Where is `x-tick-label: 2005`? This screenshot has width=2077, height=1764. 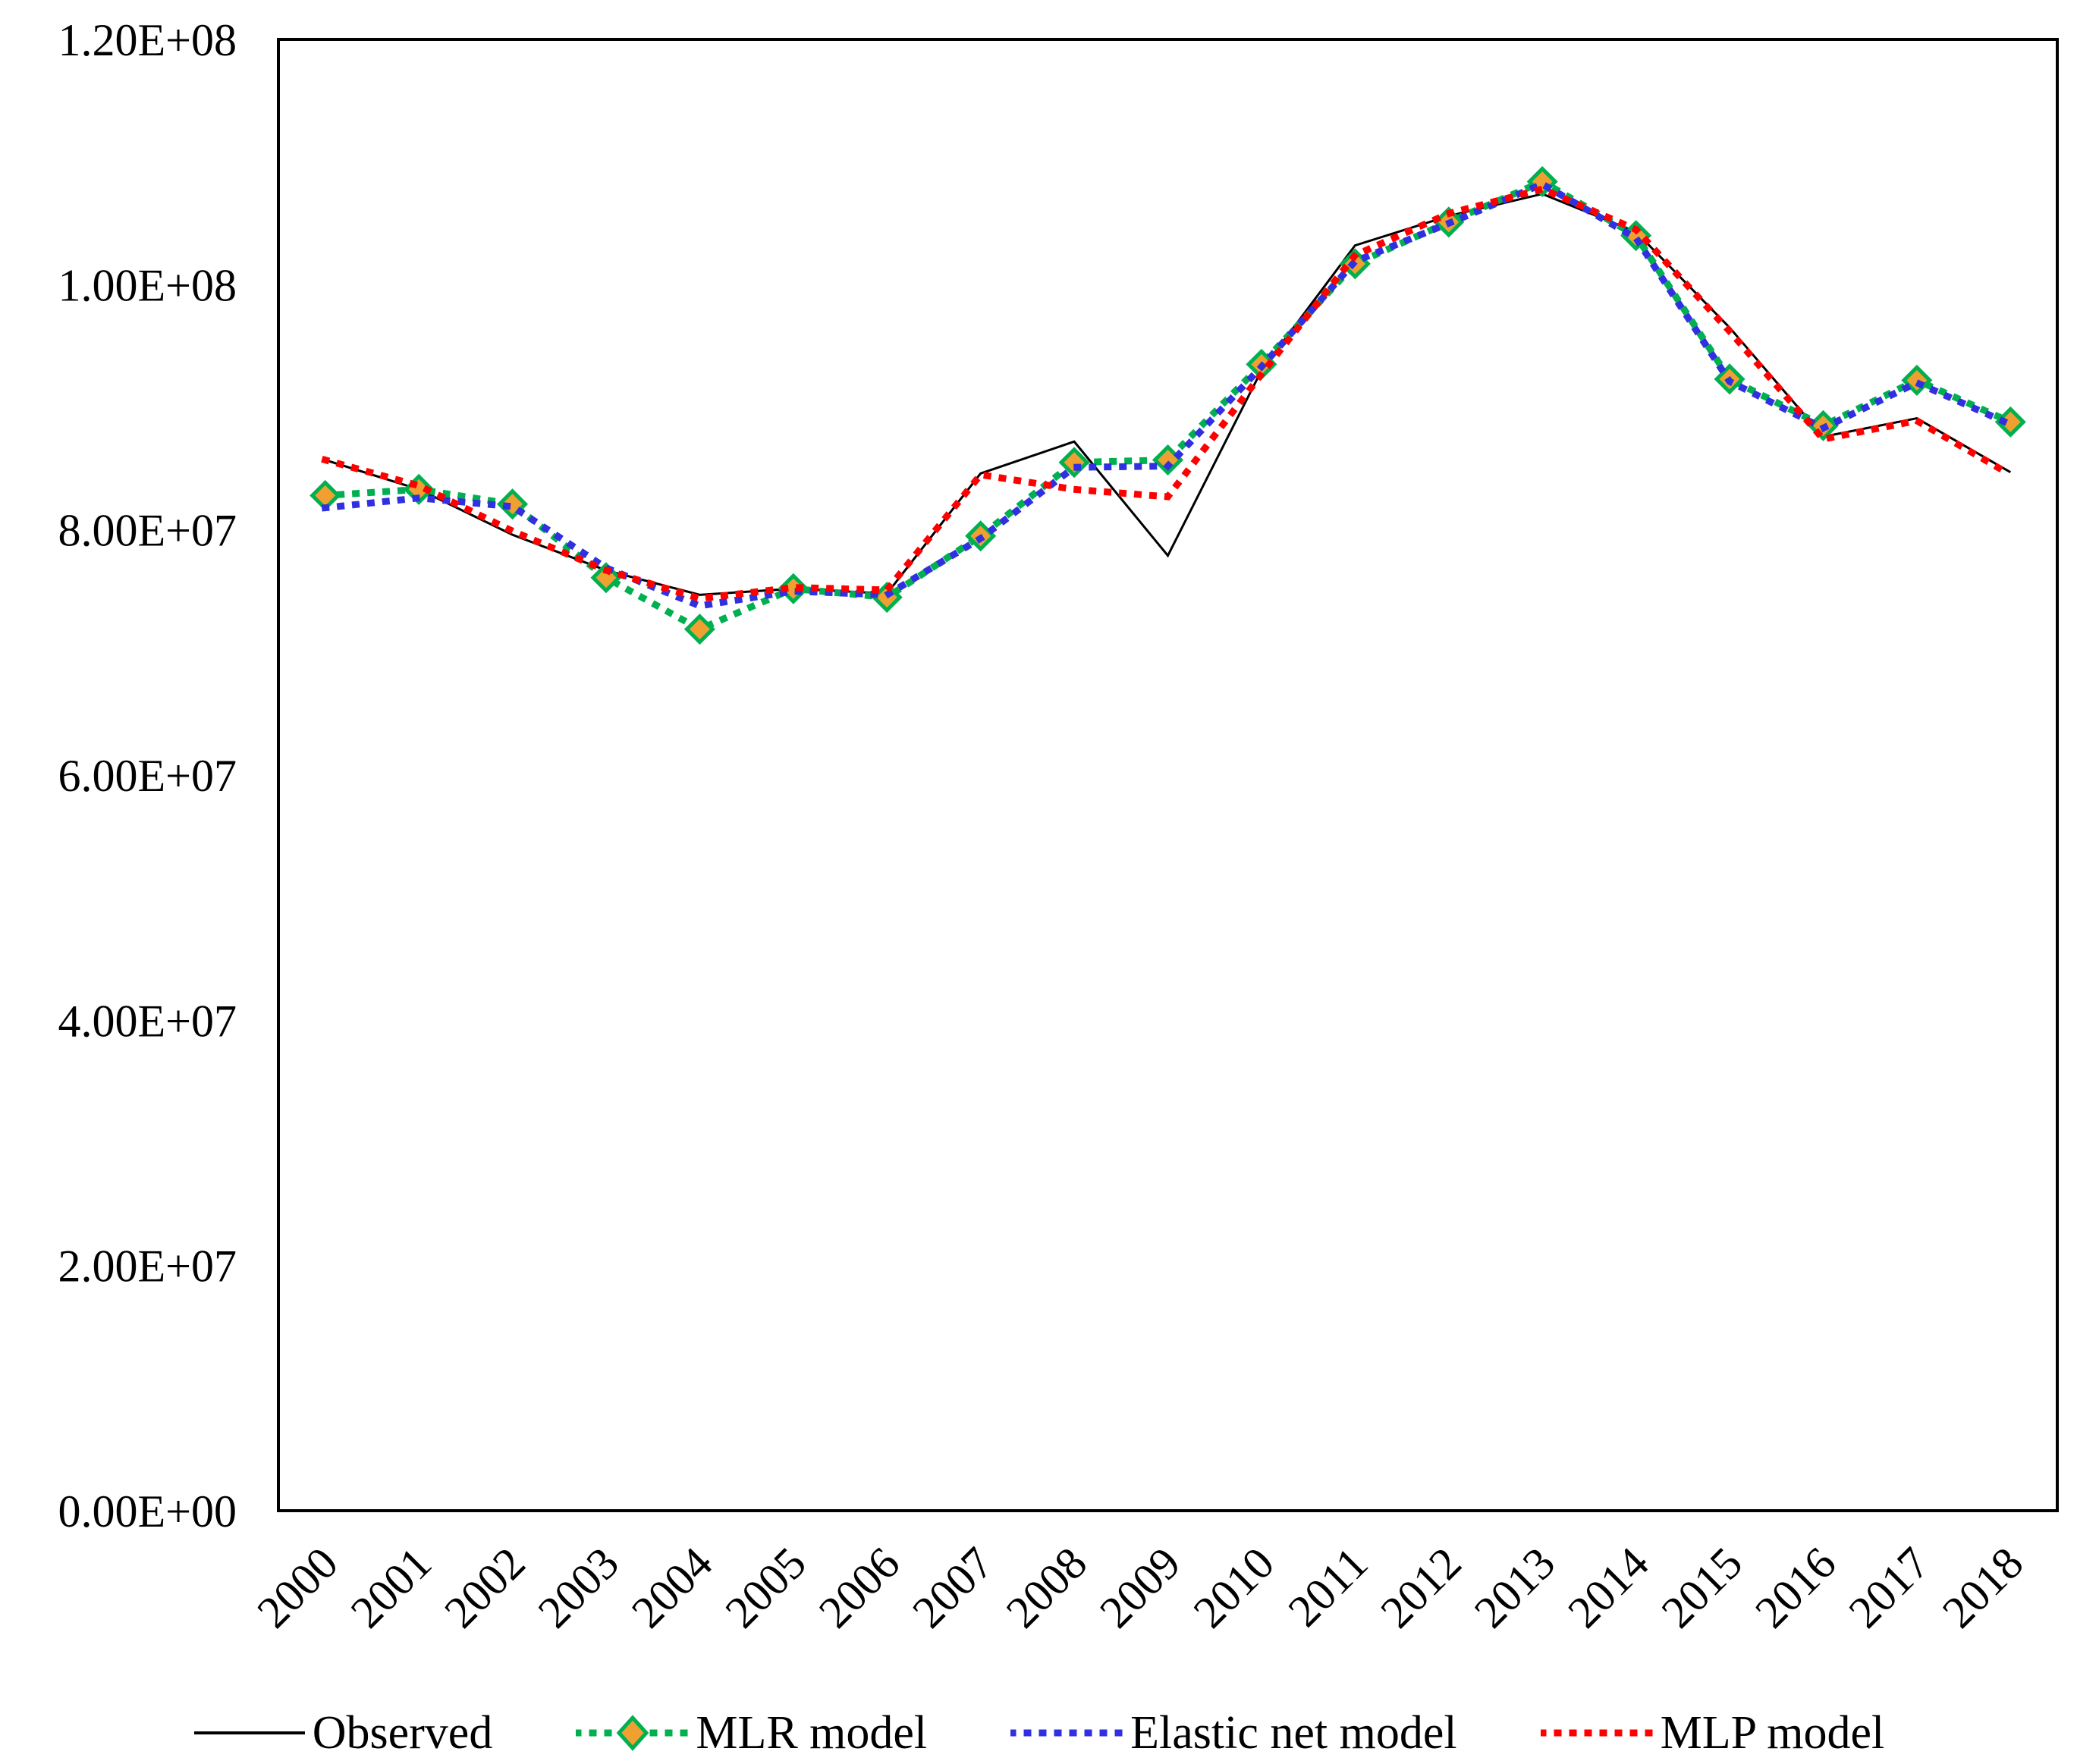 x-tick-label: 2005 is located at coordinates (765, 1588).